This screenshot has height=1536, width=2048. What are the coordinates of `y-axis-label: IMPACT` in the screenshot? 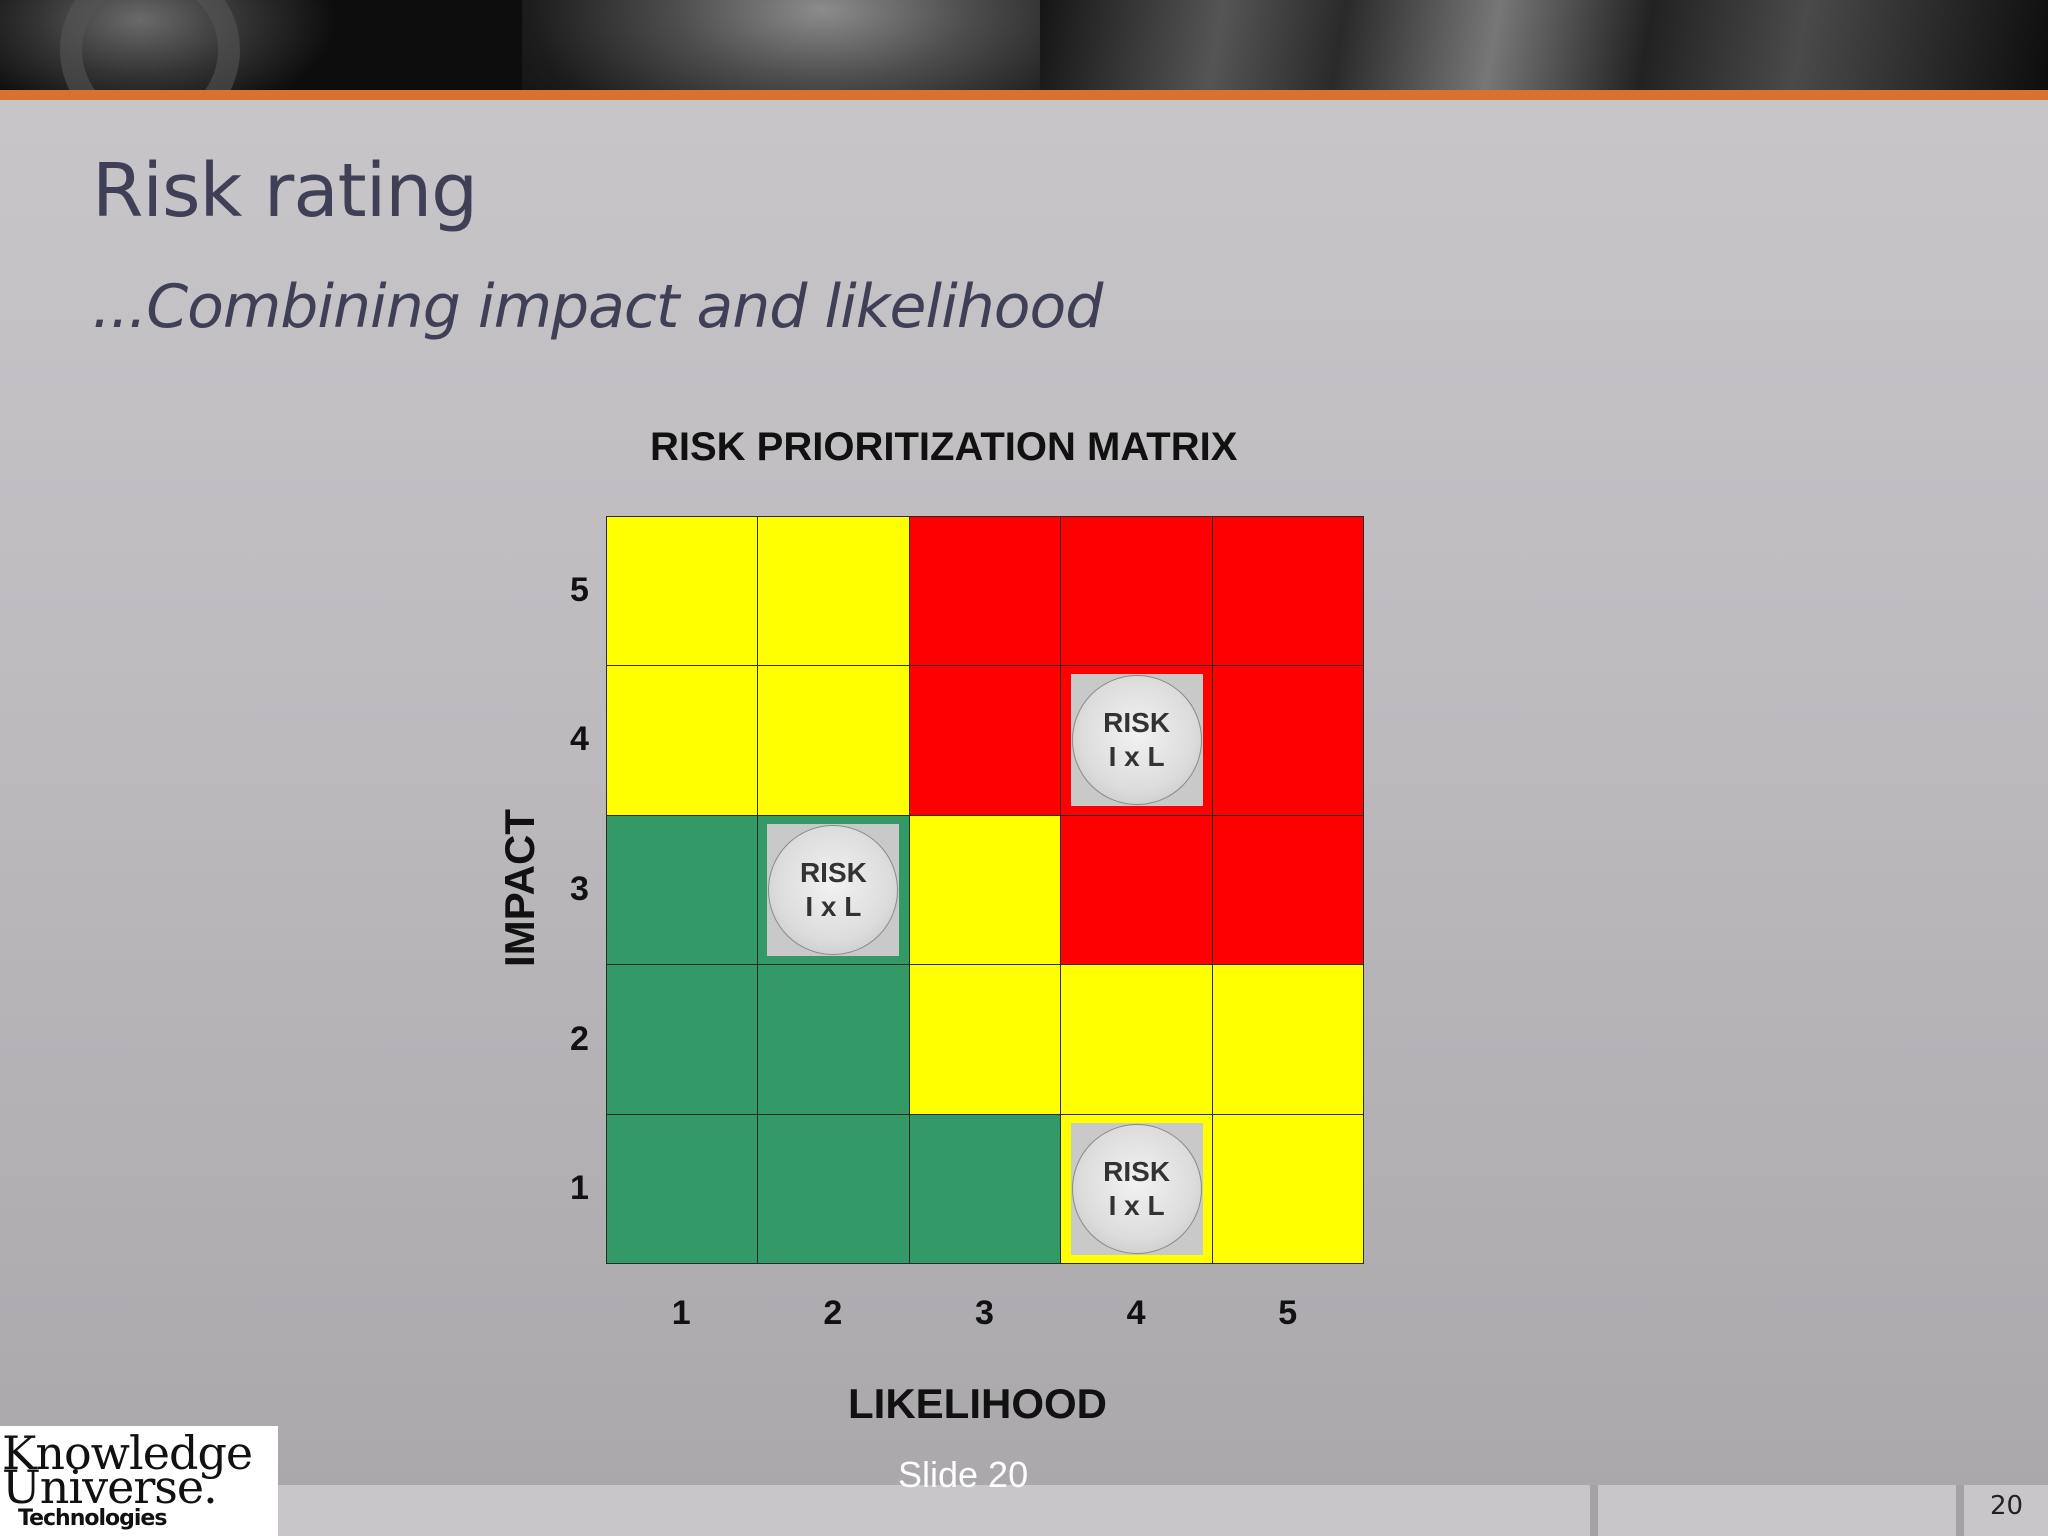 It's located at (519, 888).